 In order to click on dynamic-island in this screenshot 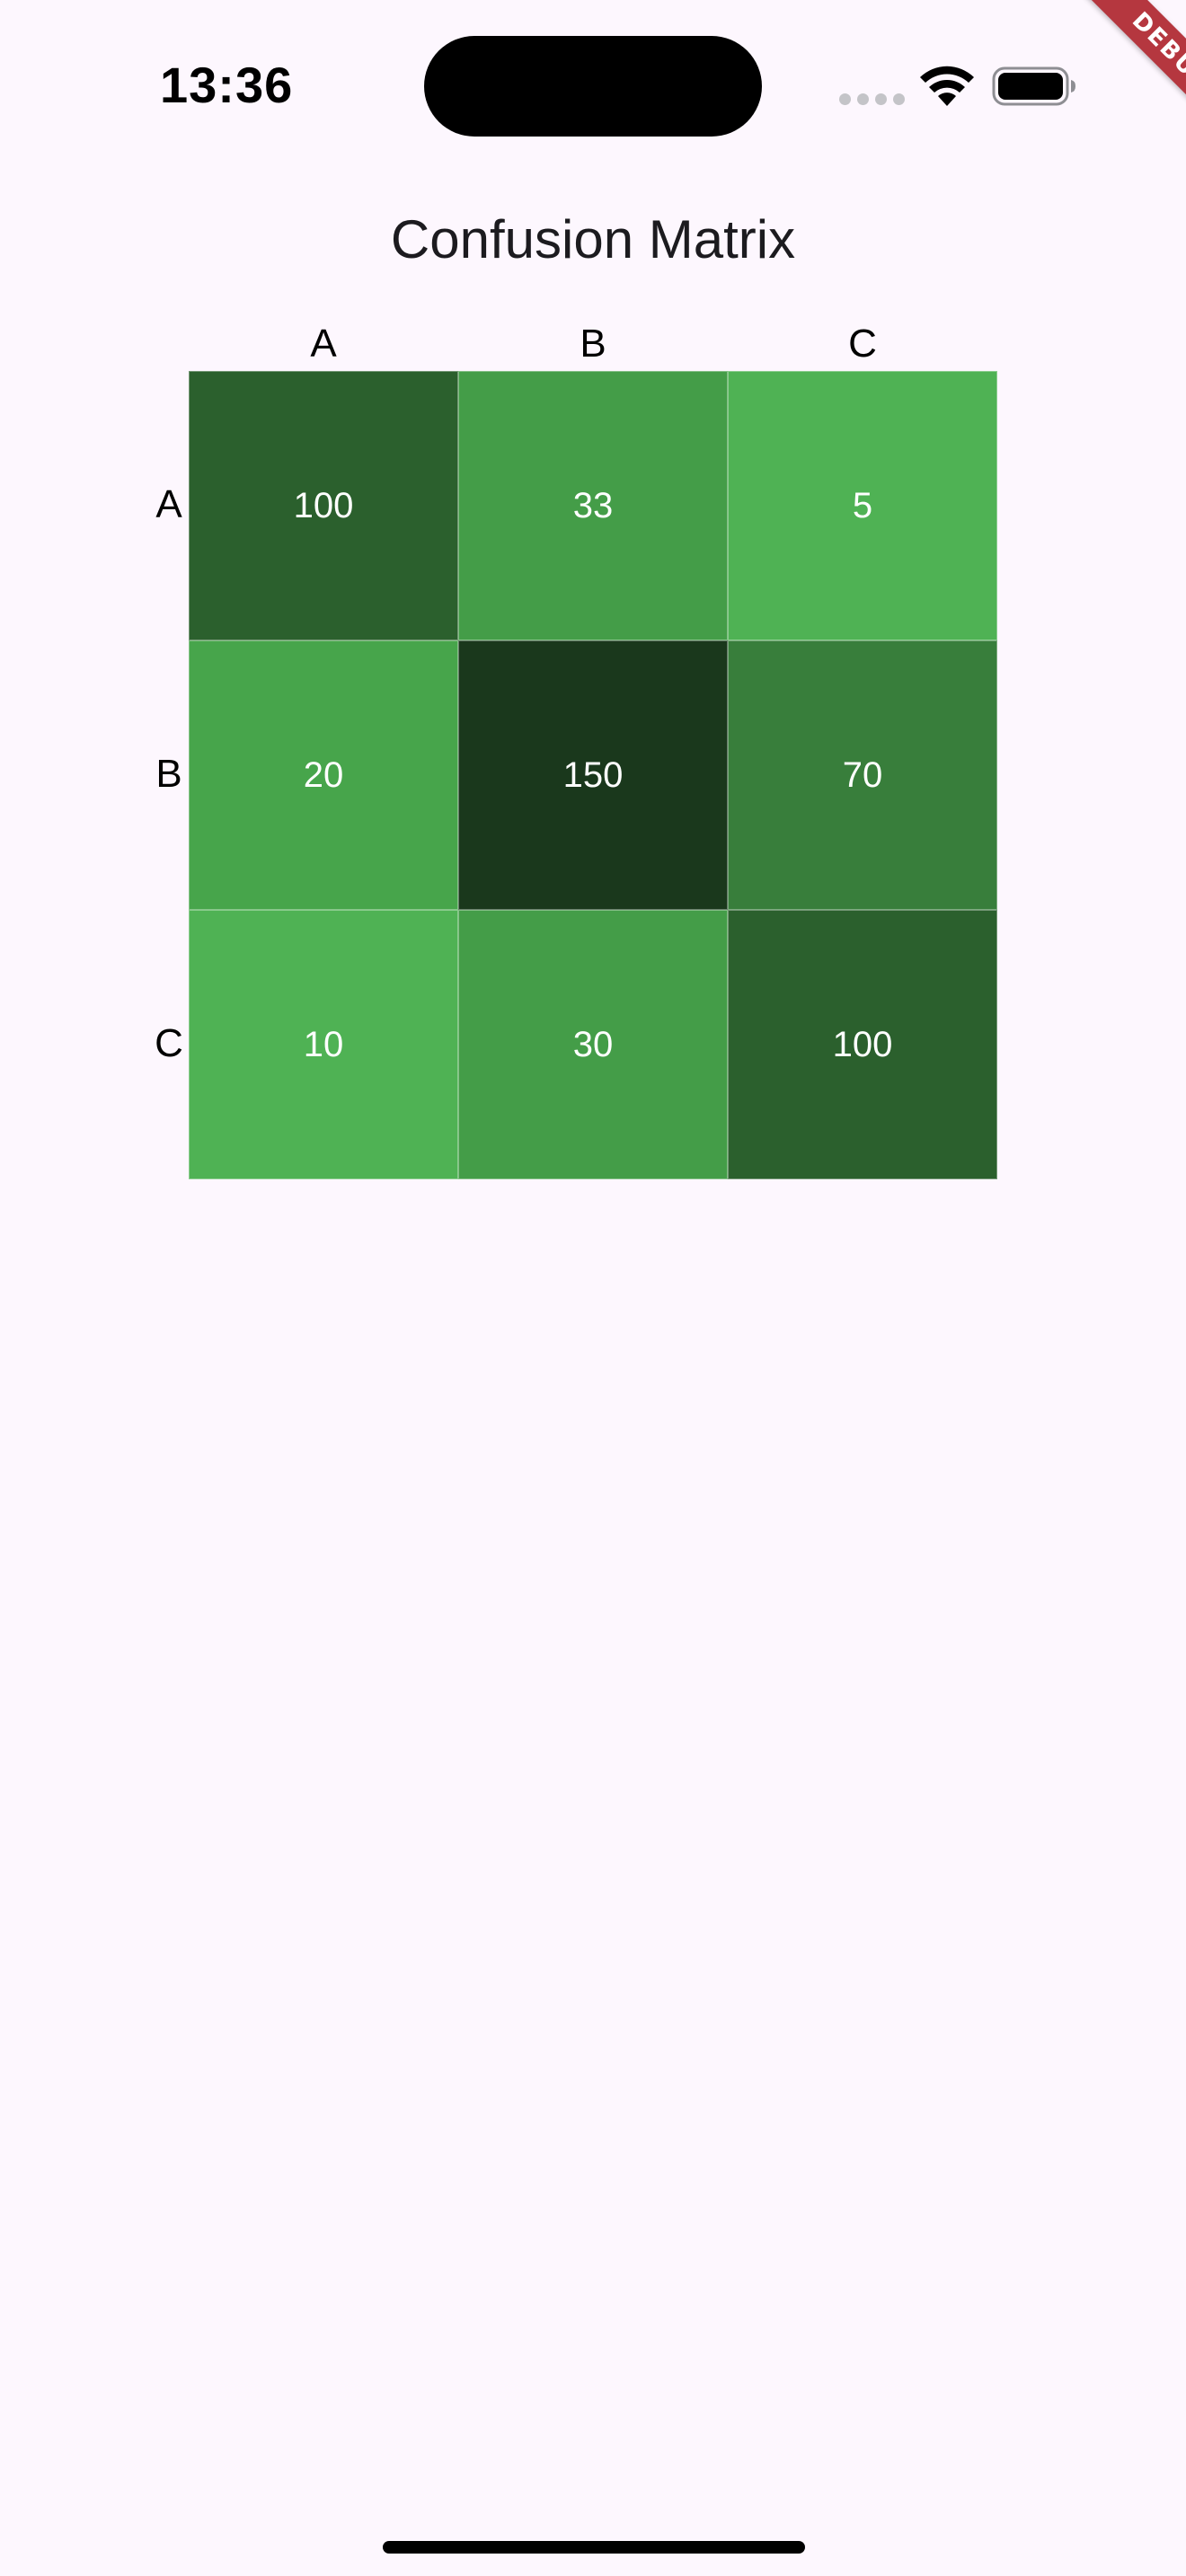, I will do `click(593, 86)`.